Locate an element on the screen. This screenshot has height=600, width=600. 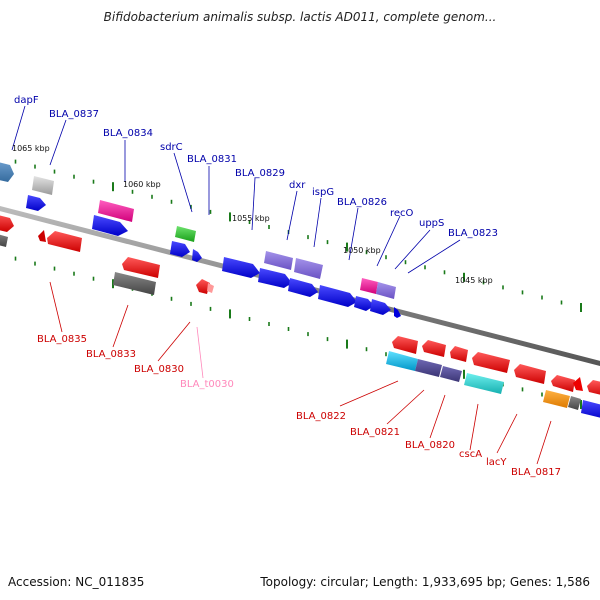
accession-text: Accession: NC_011835 is located at coordinates (76, 582).